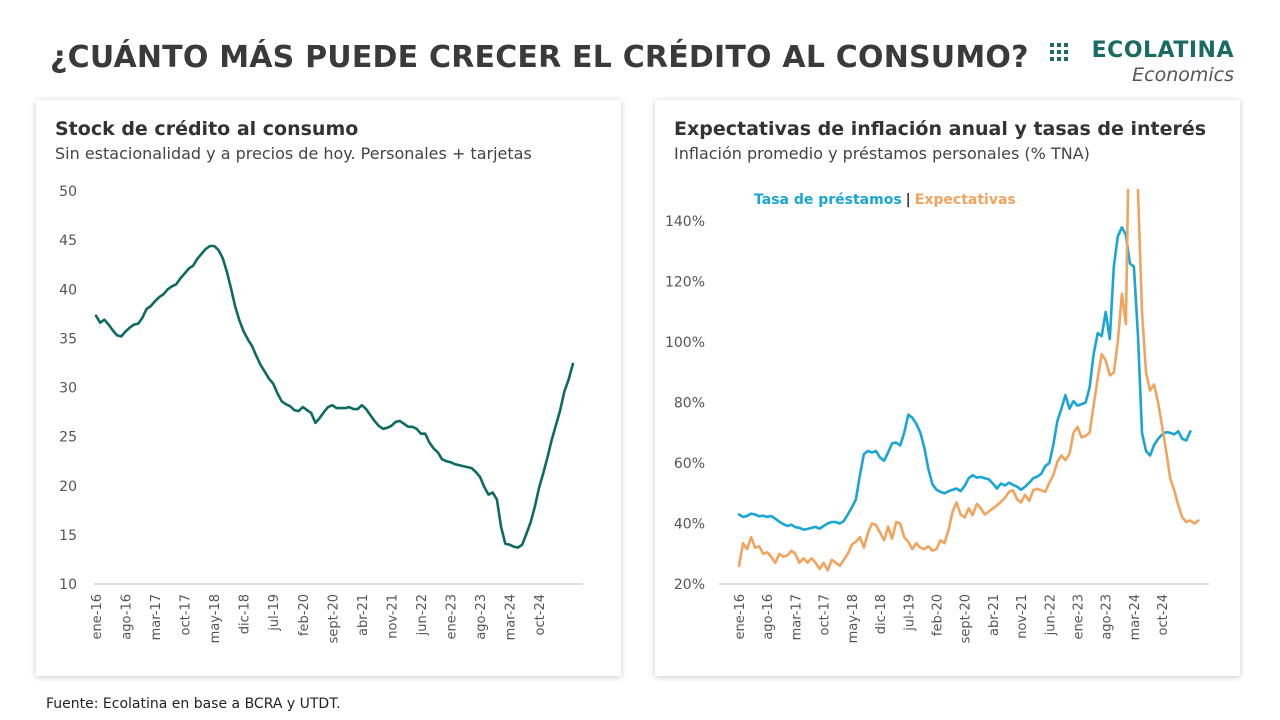  Describe the element at coordinates (68, 389) in the screenshot. I see `y-tick-label: 30` at that location.